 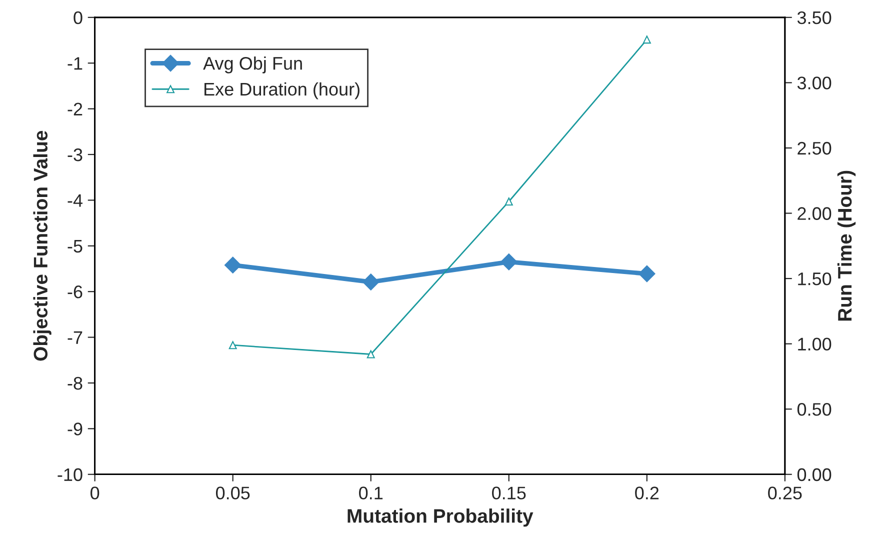 I want to click on legend-label: Exe Duration (hour), so click(x=282, y=91).